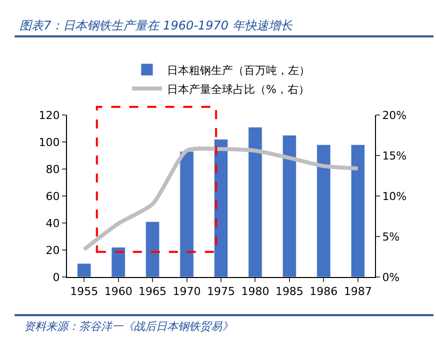 This screenshot has height=337, width=436. I want to click on y-tick-label: 100, so click(49, 142).